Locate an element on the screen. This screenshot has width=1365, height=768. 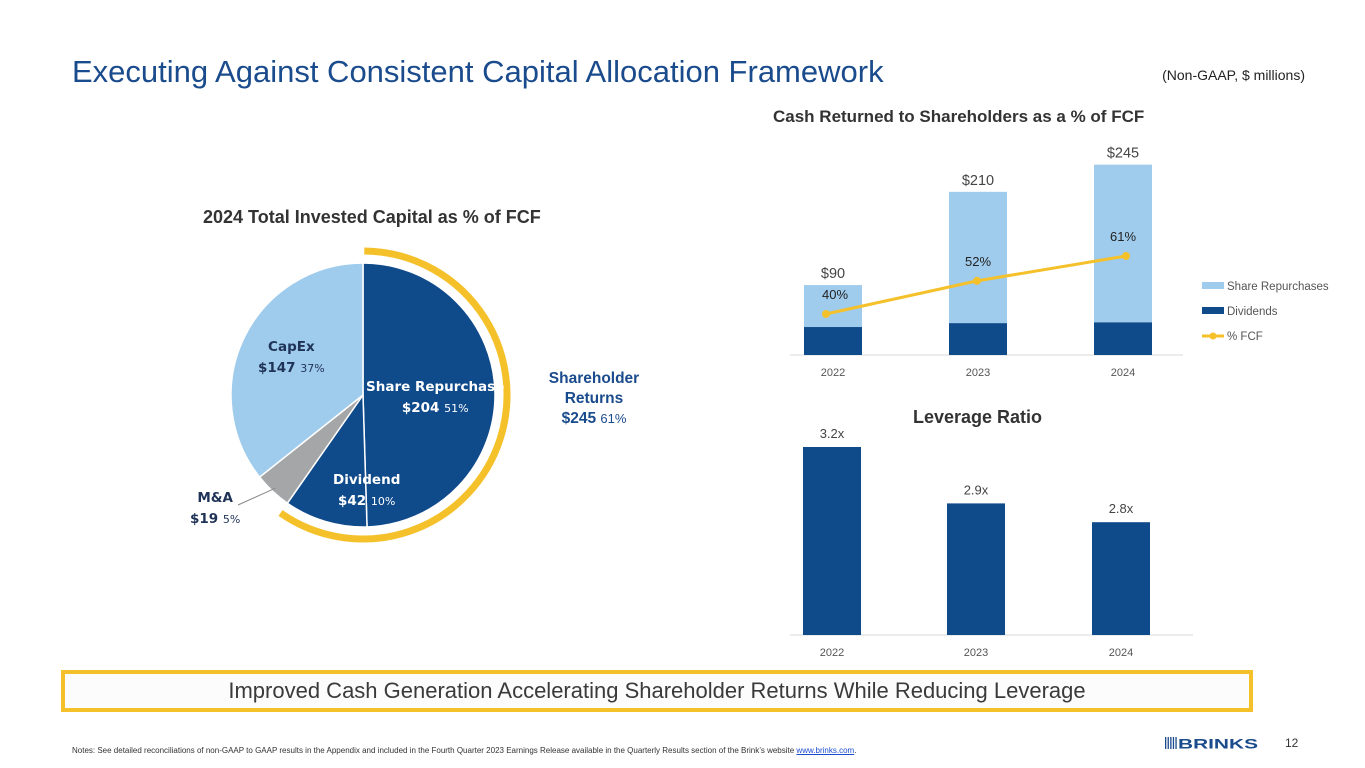
shareholder-returns-value: $245 is located at coordinates (579, 418).